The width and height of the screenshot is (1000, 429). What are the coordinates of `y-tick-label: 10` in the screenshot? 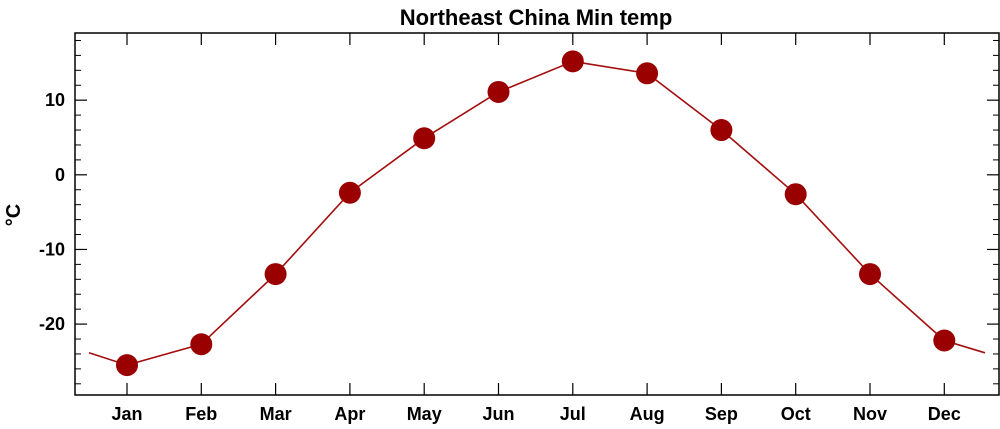 It's located at (55, 100).